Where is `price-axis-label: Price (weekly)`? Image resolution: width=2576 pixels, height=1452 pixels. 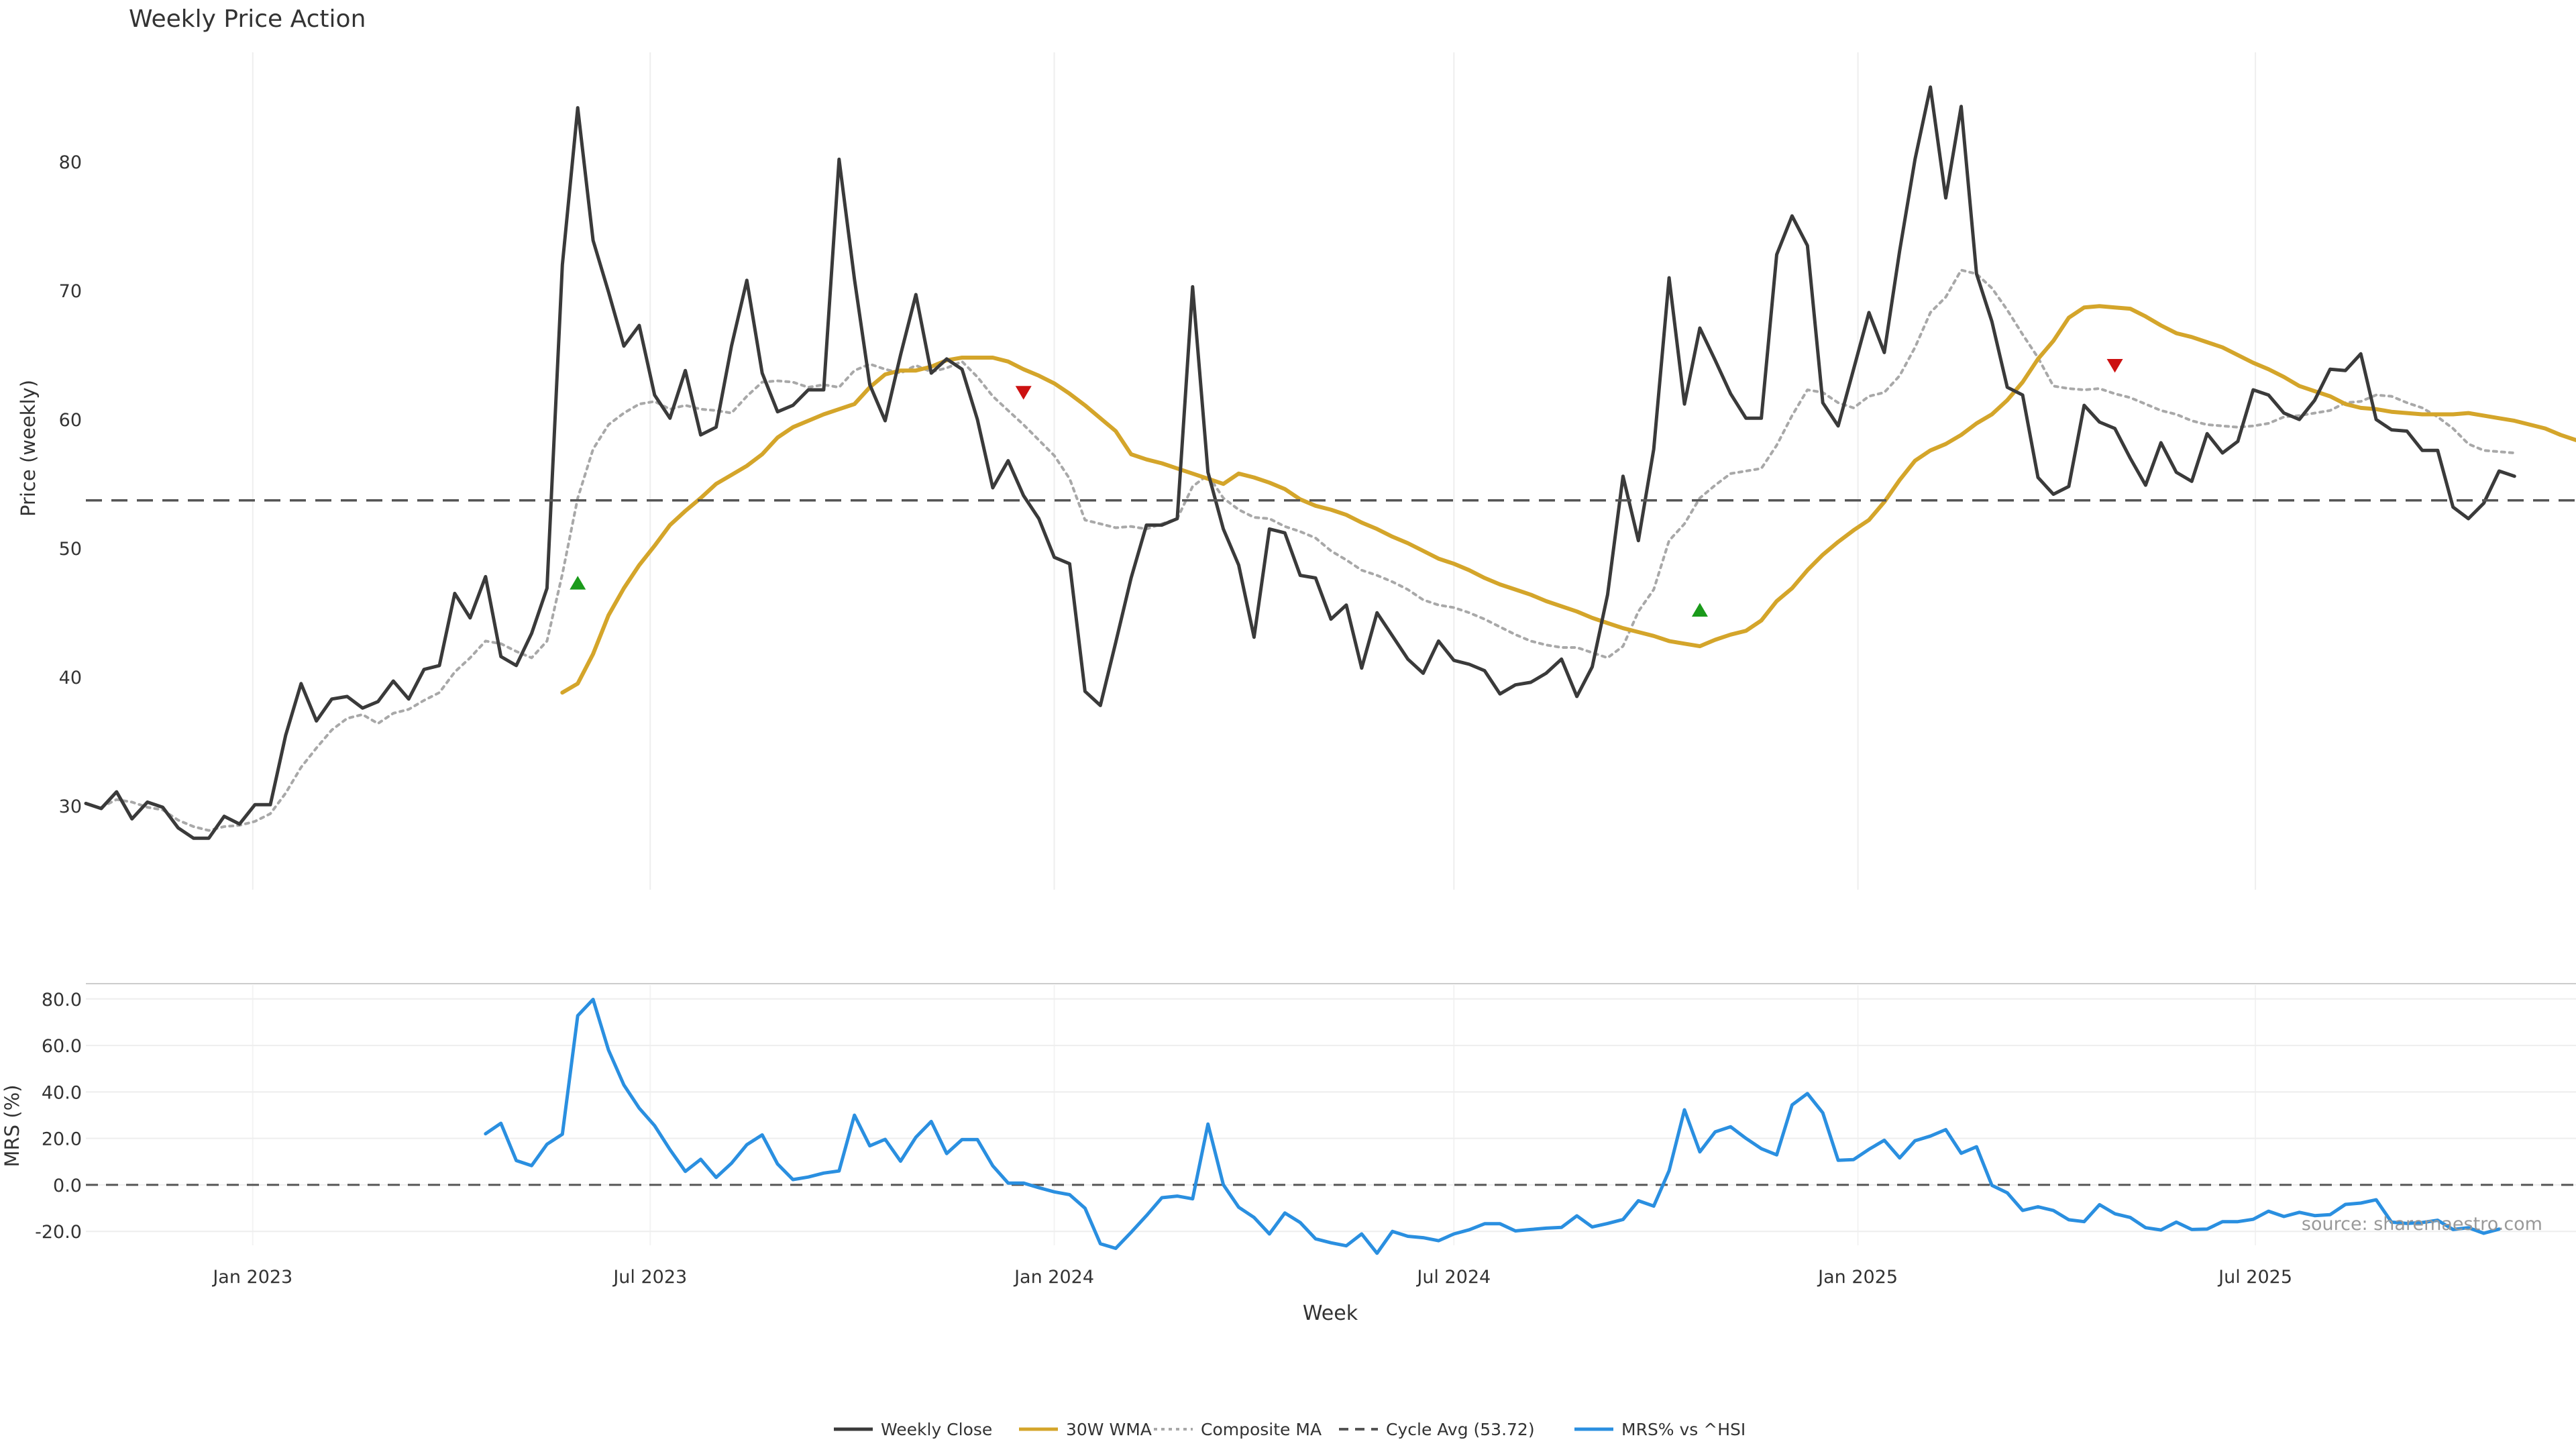 price-axis-label: Price (weekly) is located at coordinates (28, 449).